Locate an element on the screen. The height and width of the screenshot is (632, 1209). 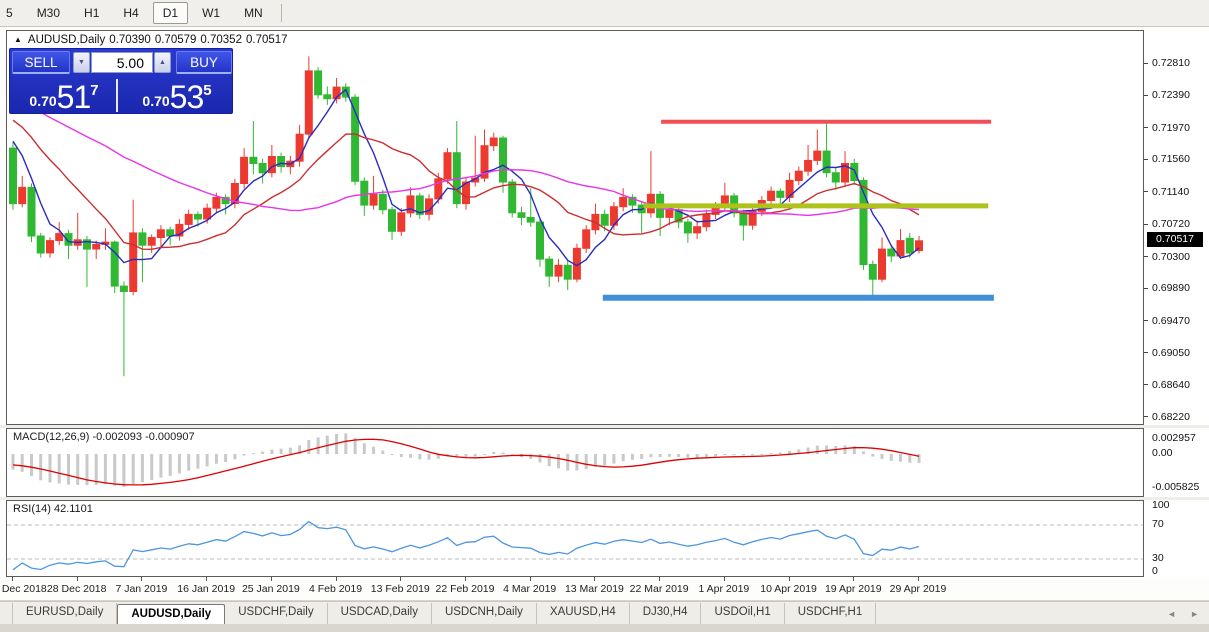
volume-decrease-button: ▼ is located at coordinates (81, 62).